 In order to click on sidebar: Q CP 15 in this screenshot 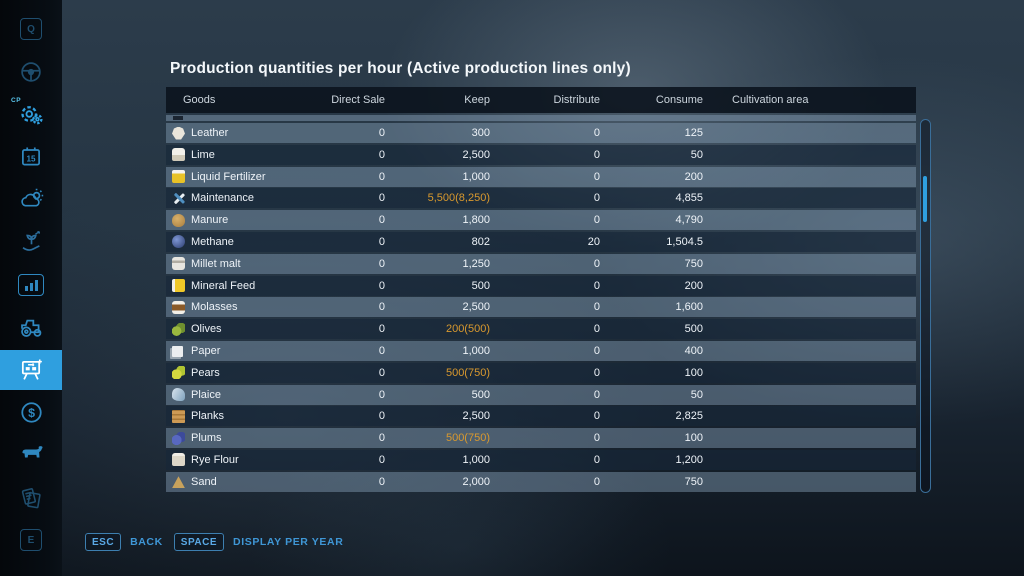, I will do `click(31, 288)`.